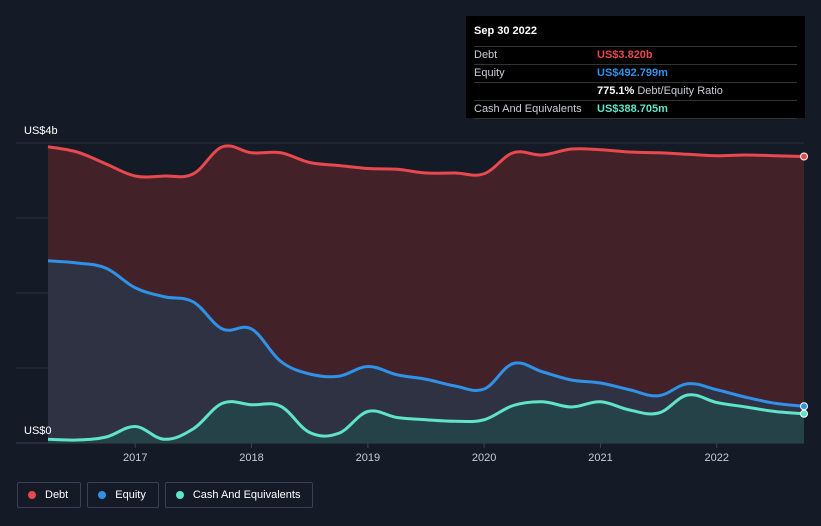 The width and height of the screenshot is (821, 526). I want to click on x-tick-label: 2021, so click(600, 458).